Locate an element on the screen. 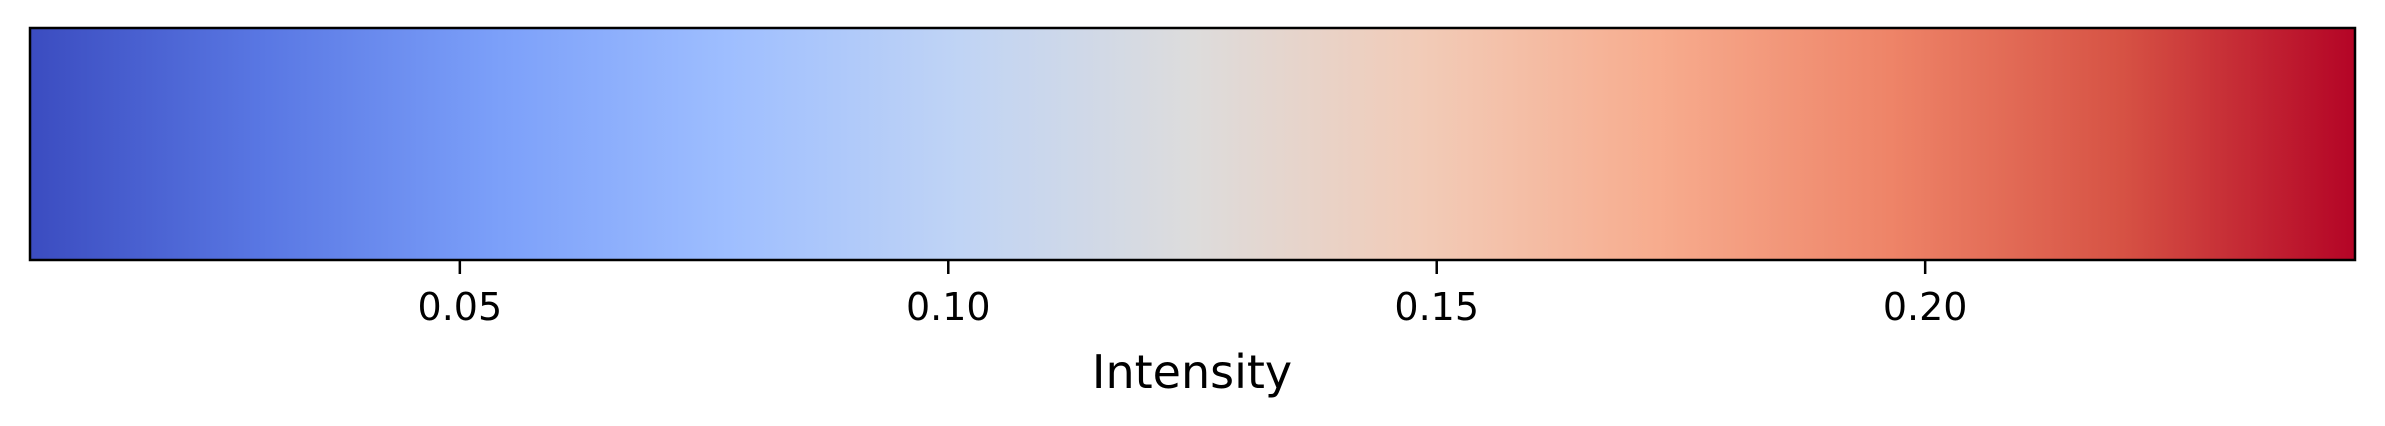  colorbar-label: Intensity is located at coordinates (1192, 372).